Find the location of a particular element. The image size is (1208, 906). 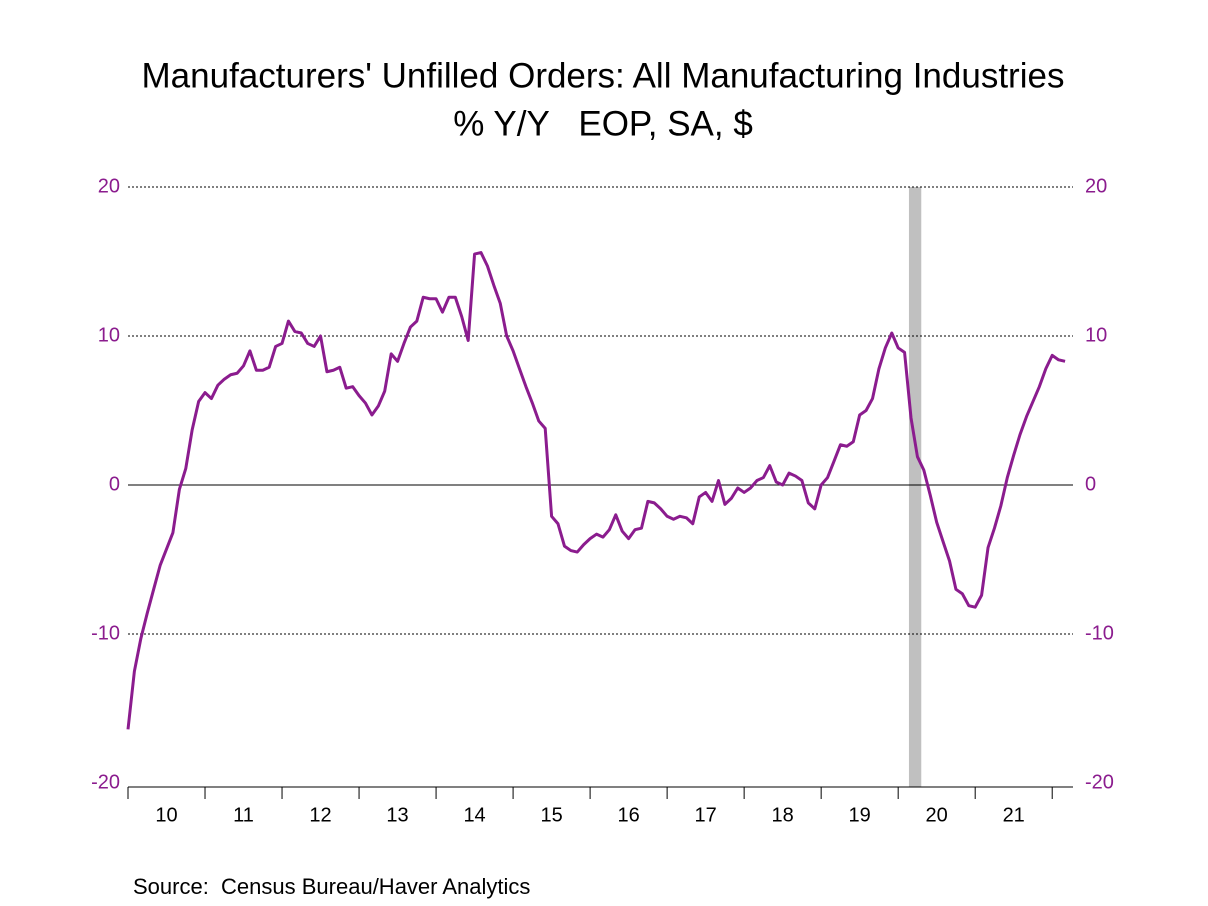

x-tick-label: 14 is located at coordinates (474, 815).